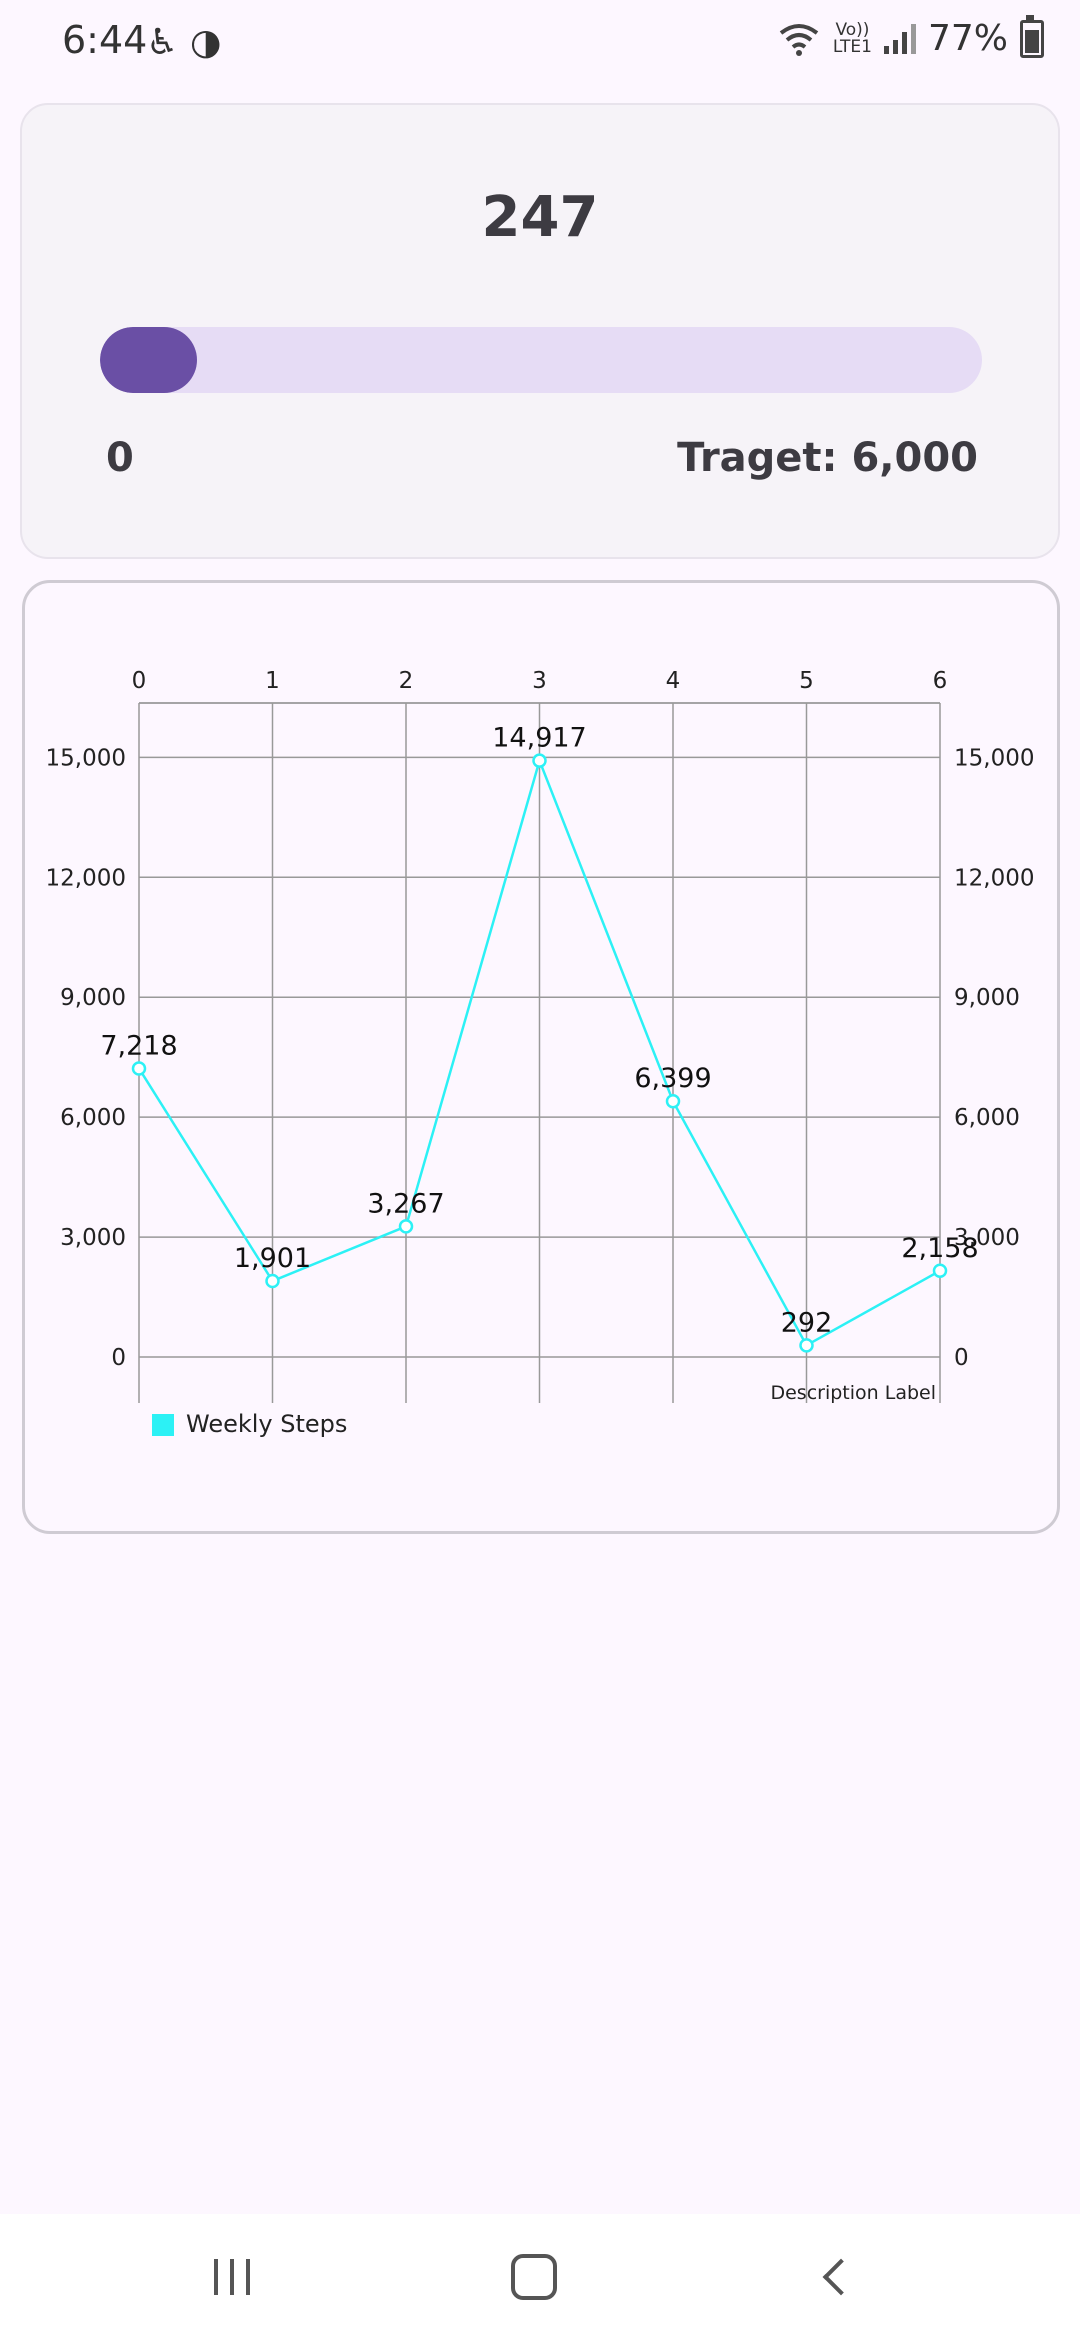 This screenshot has height=2340, width=1080. I want to click on data-label: 7,218, so click(138, 1045).